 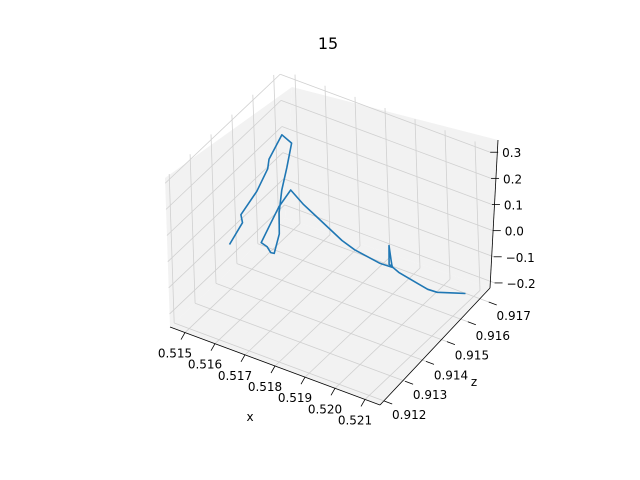 What do you see at coordinates (175, 354) in the screenshot?
I see `x-tick-label: 0.515` at bounding box center [175, 354].